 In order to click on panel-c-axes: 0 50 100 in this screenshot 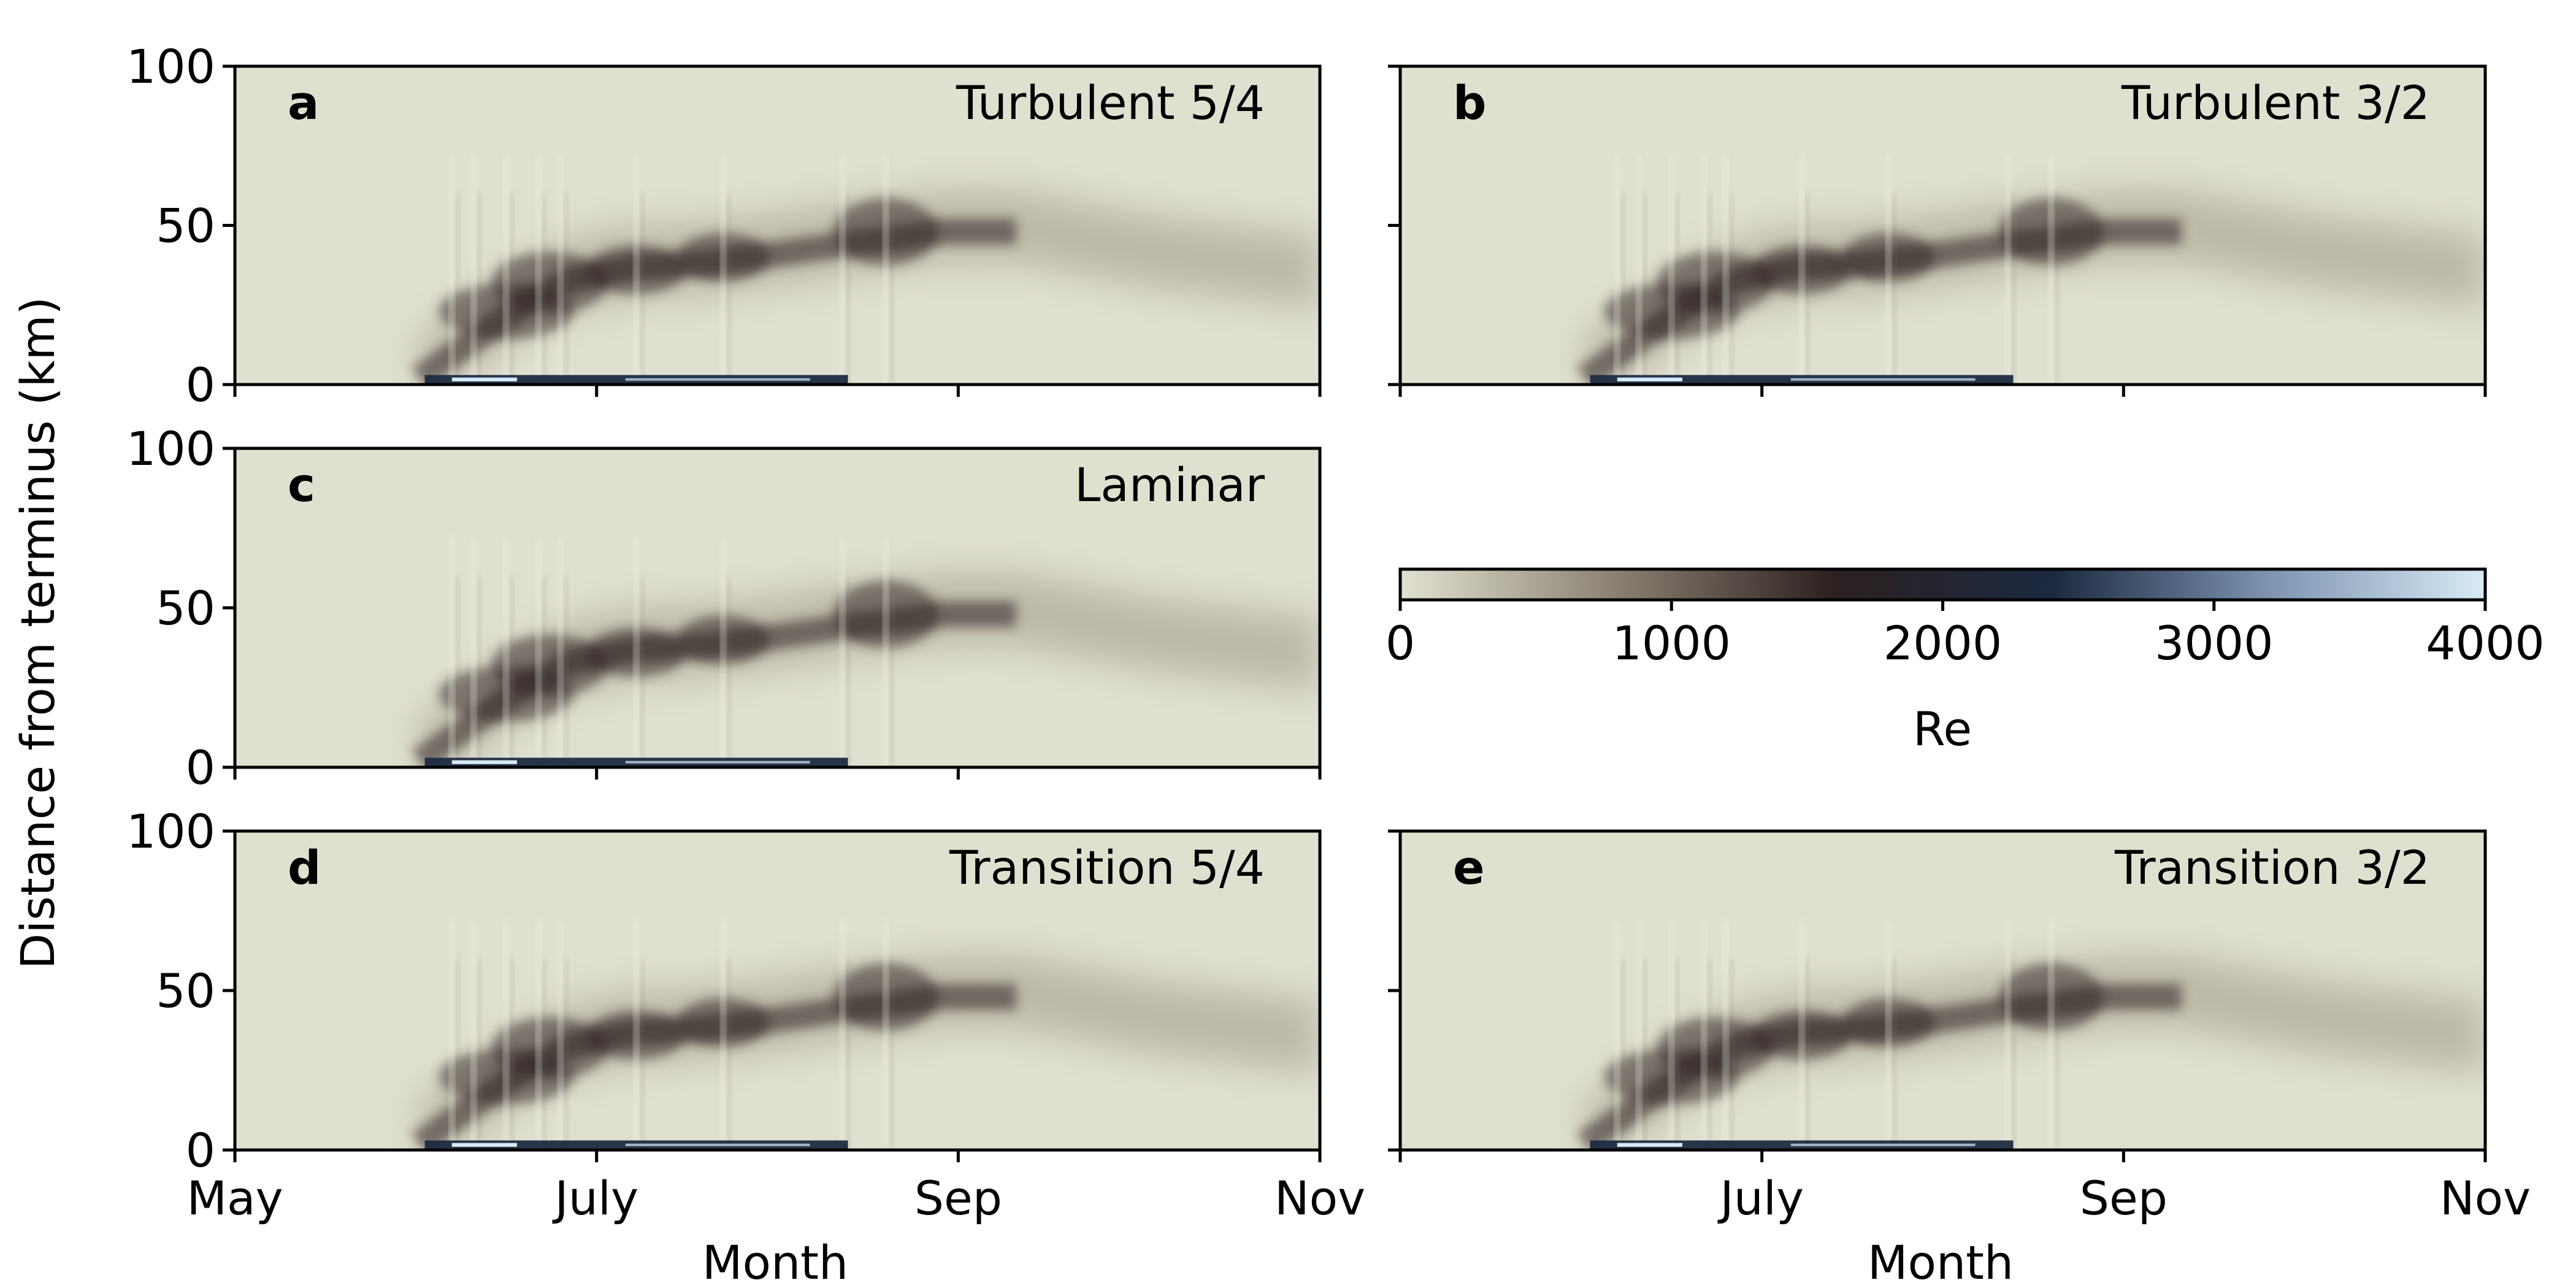, I will do `click(724, 608)`.